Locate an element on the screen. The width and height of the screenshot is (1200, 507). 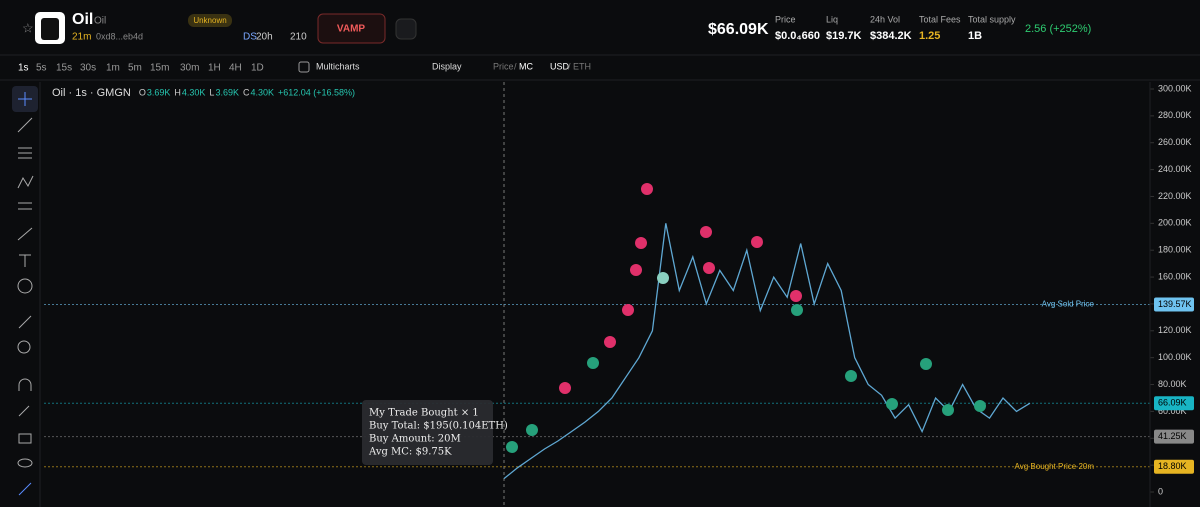
views: 210 is located at coordinates (298, 37).